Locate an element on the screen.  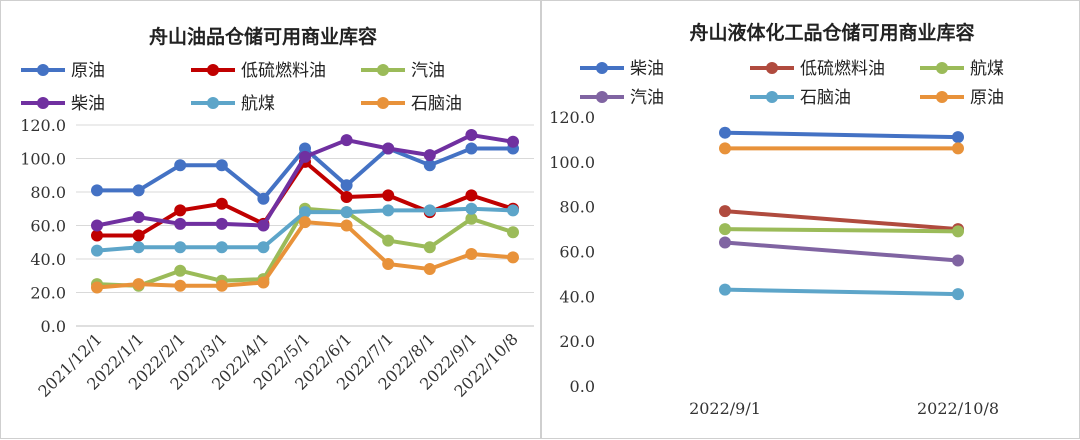
legend-label: 汽油 is located at coordinates (647, 98).